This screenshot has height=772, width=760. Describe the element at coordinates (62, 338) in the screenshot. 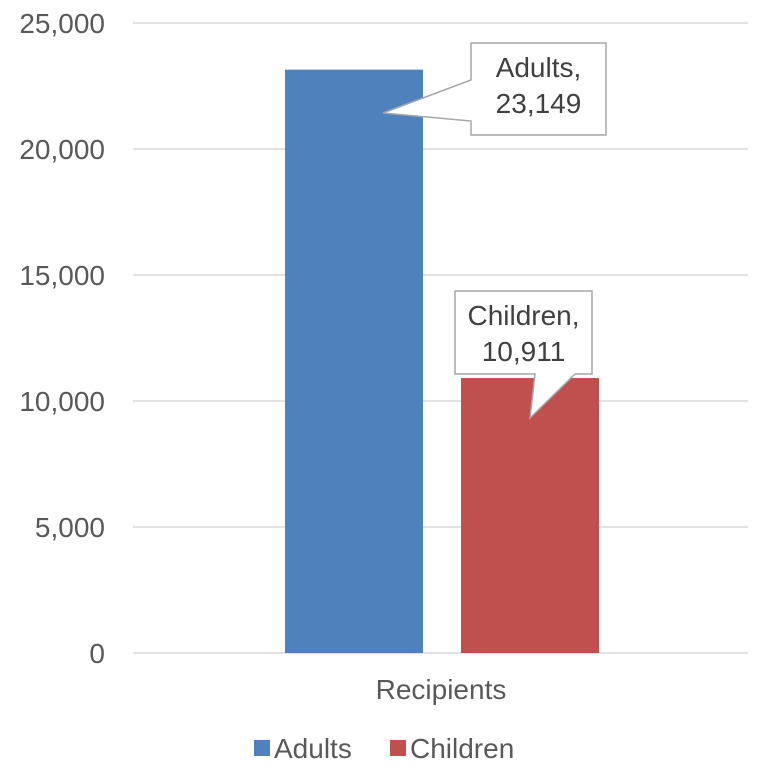

I see `y-axis-tick-labels: 0 5,000 10,000 15,000 20,000 25,000` at that location.